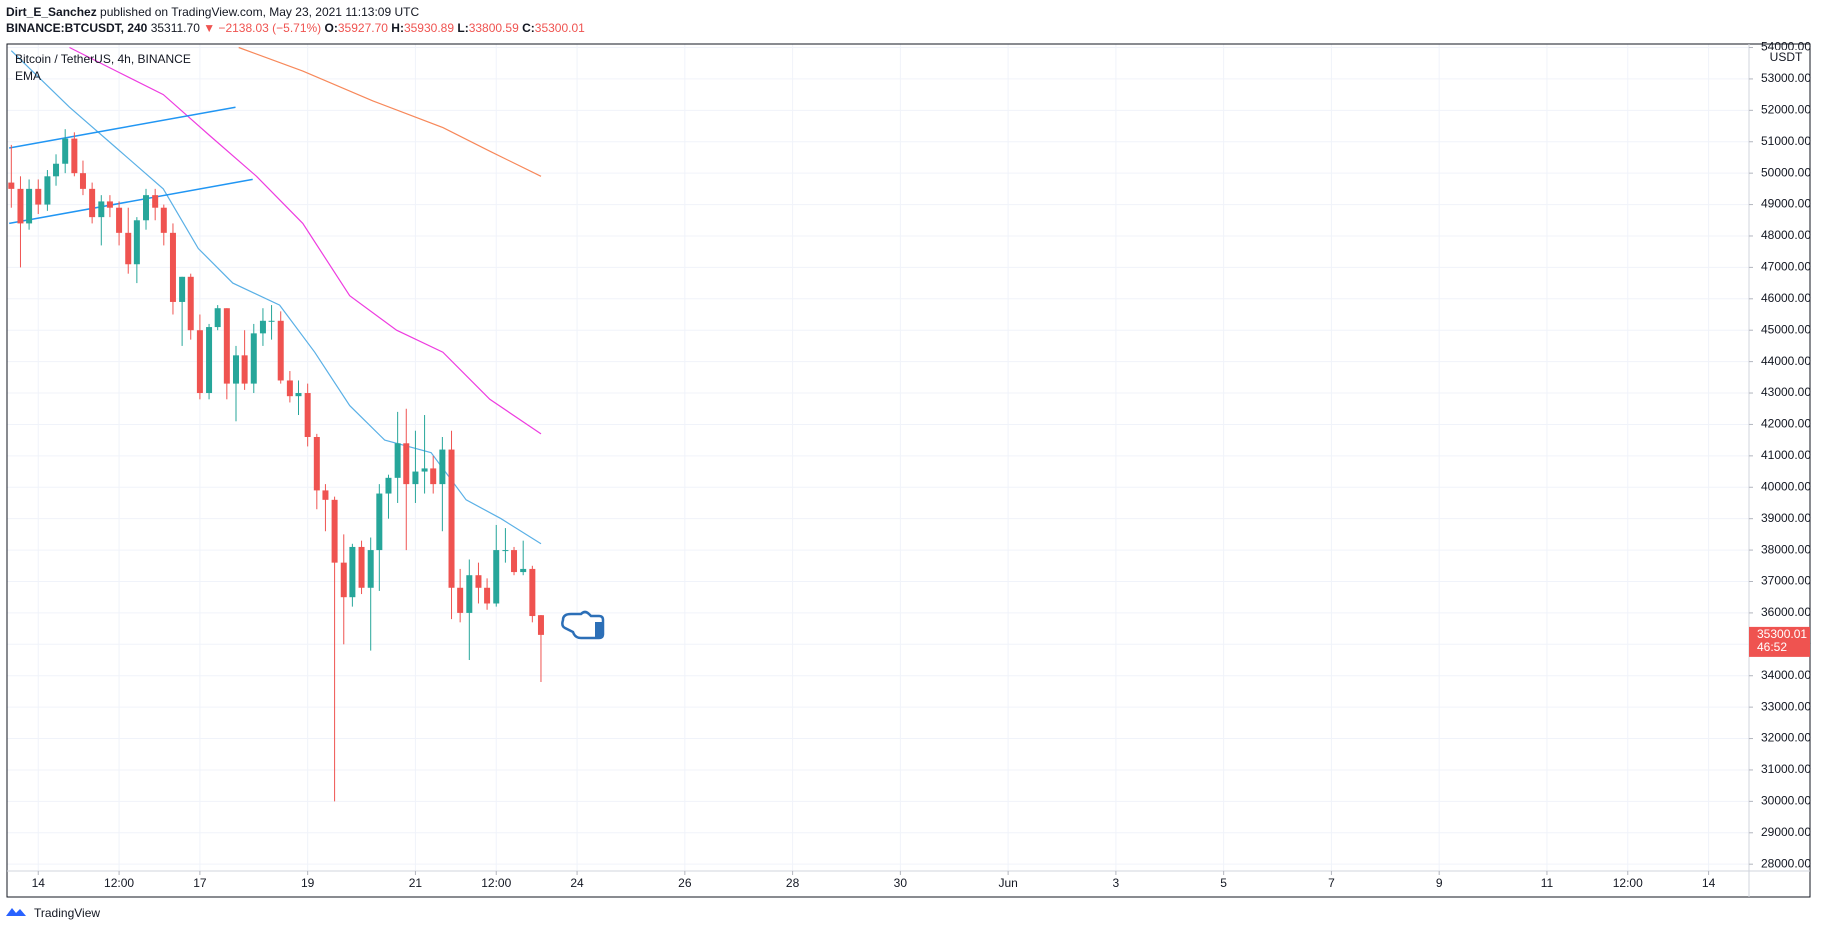 The image size is (1828, 926). Describe the element at coordinates (16, 912) in the screenshot. I see `logo` at that location.